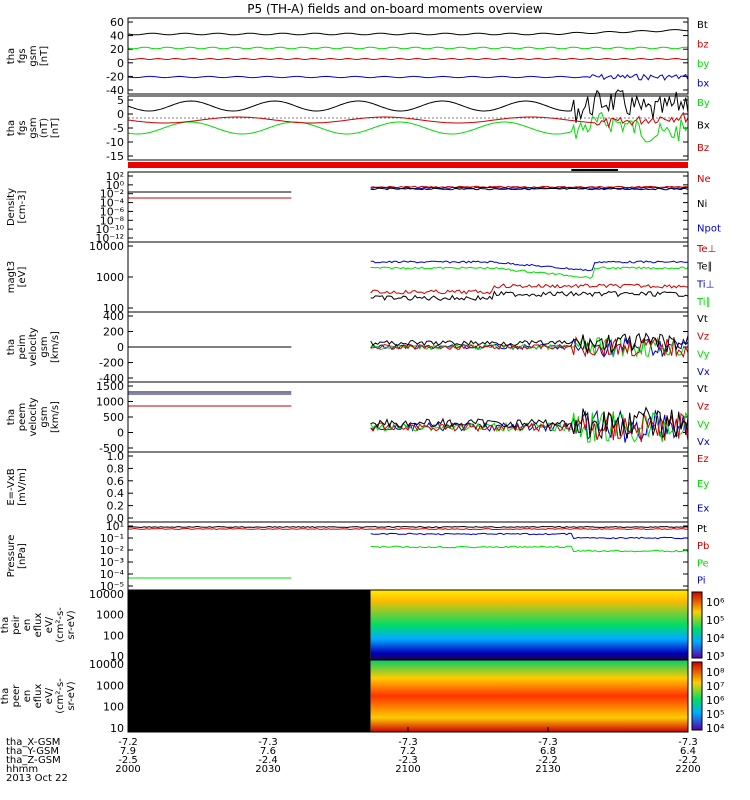 The width and height of the screenshot is (750, 800). Describe the element at coordinates (128, 751) in the screenshot. I see `bottom-tick-y: 7.9` at that location.